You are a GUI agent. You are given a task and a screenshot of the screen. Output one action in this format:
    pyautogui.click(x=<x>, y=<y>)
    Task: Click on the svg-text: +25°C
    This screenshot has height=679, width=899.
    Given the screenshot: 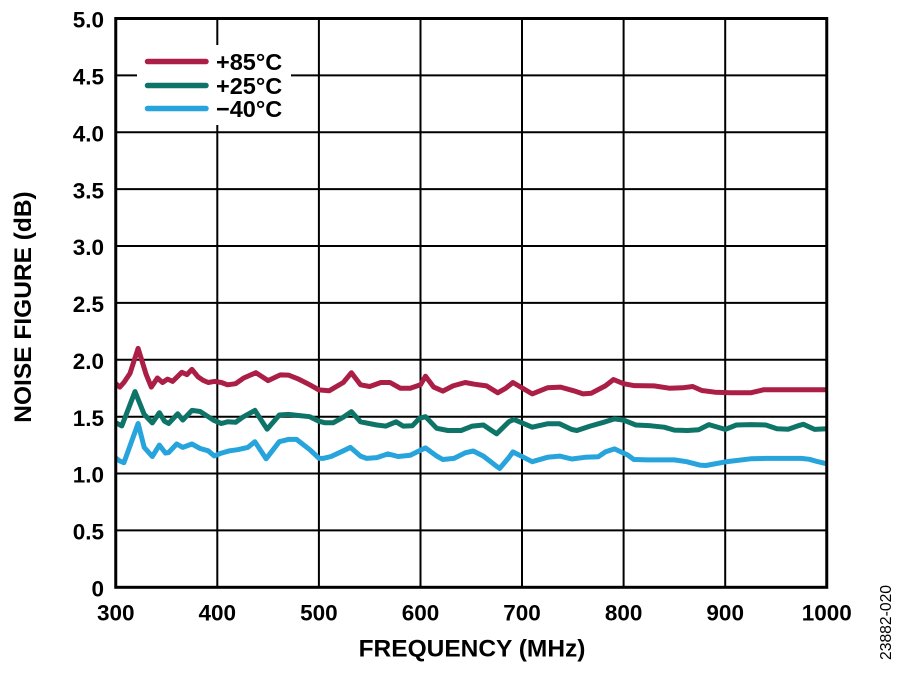 What is the action you would take?
    pyautogui.click(x=249, y=86)
    